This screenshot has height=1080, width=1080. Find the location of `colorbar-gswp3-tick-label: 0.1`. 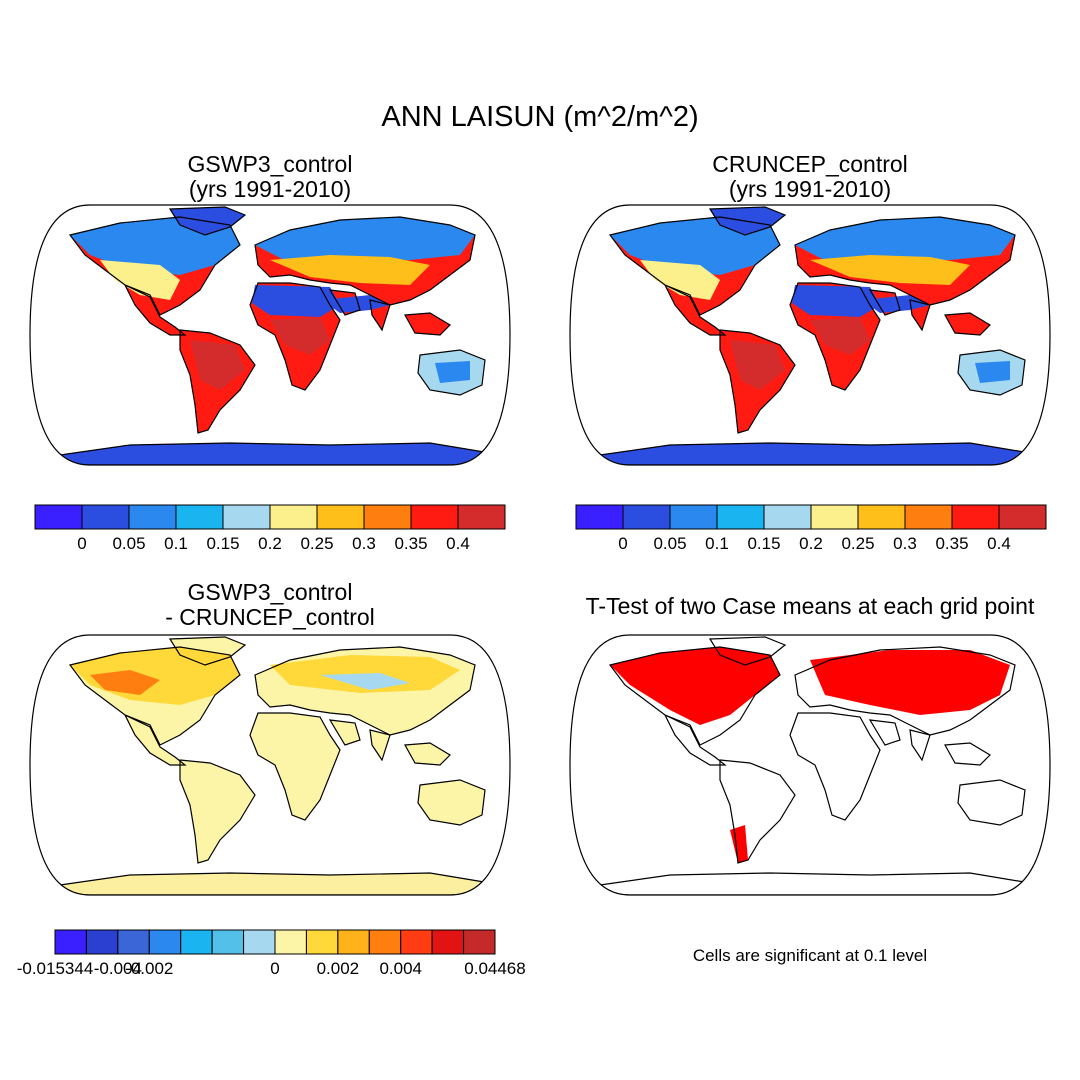

colorbar-gswp3-tick-label: 0.1 is located at coordinates (176, 543).